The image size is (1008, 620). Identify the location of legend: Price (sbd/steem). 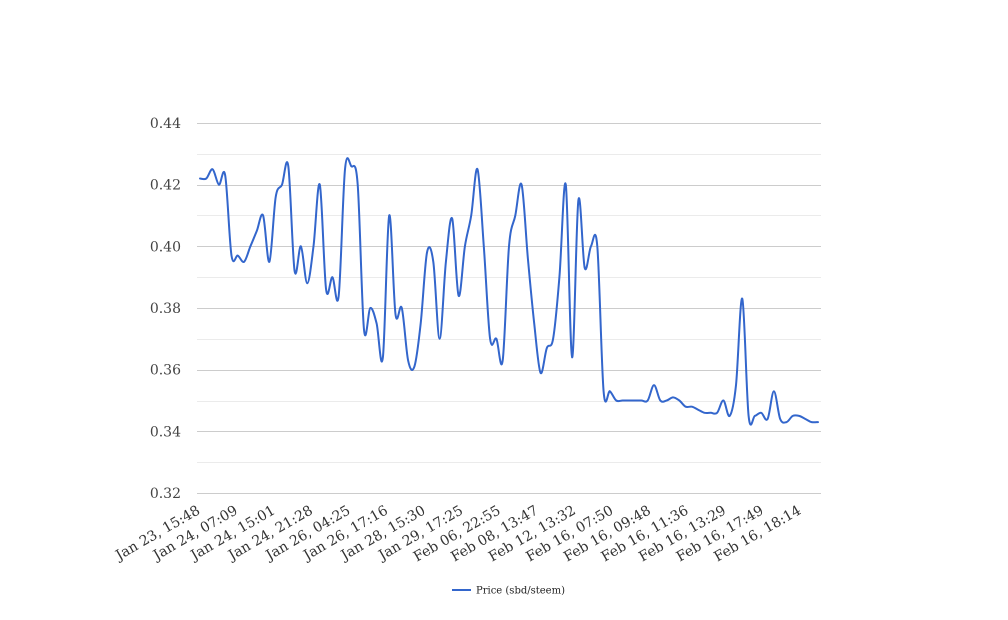
(508, 591).